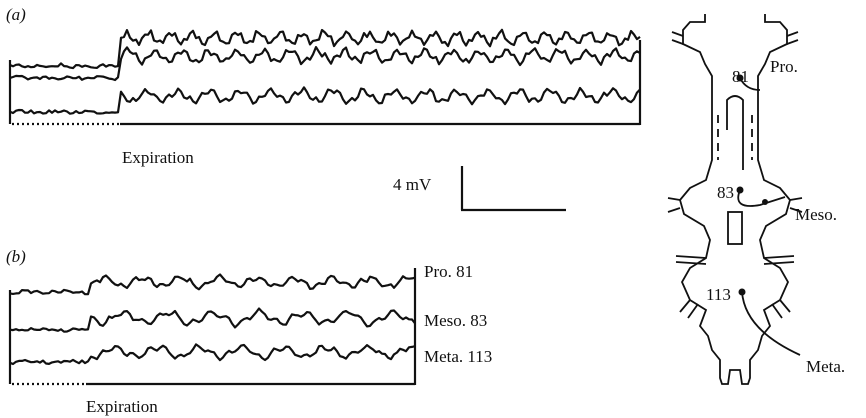 This screenshot has height=418, width=866. I want to click on unit-label: 81, so click(740, 76).